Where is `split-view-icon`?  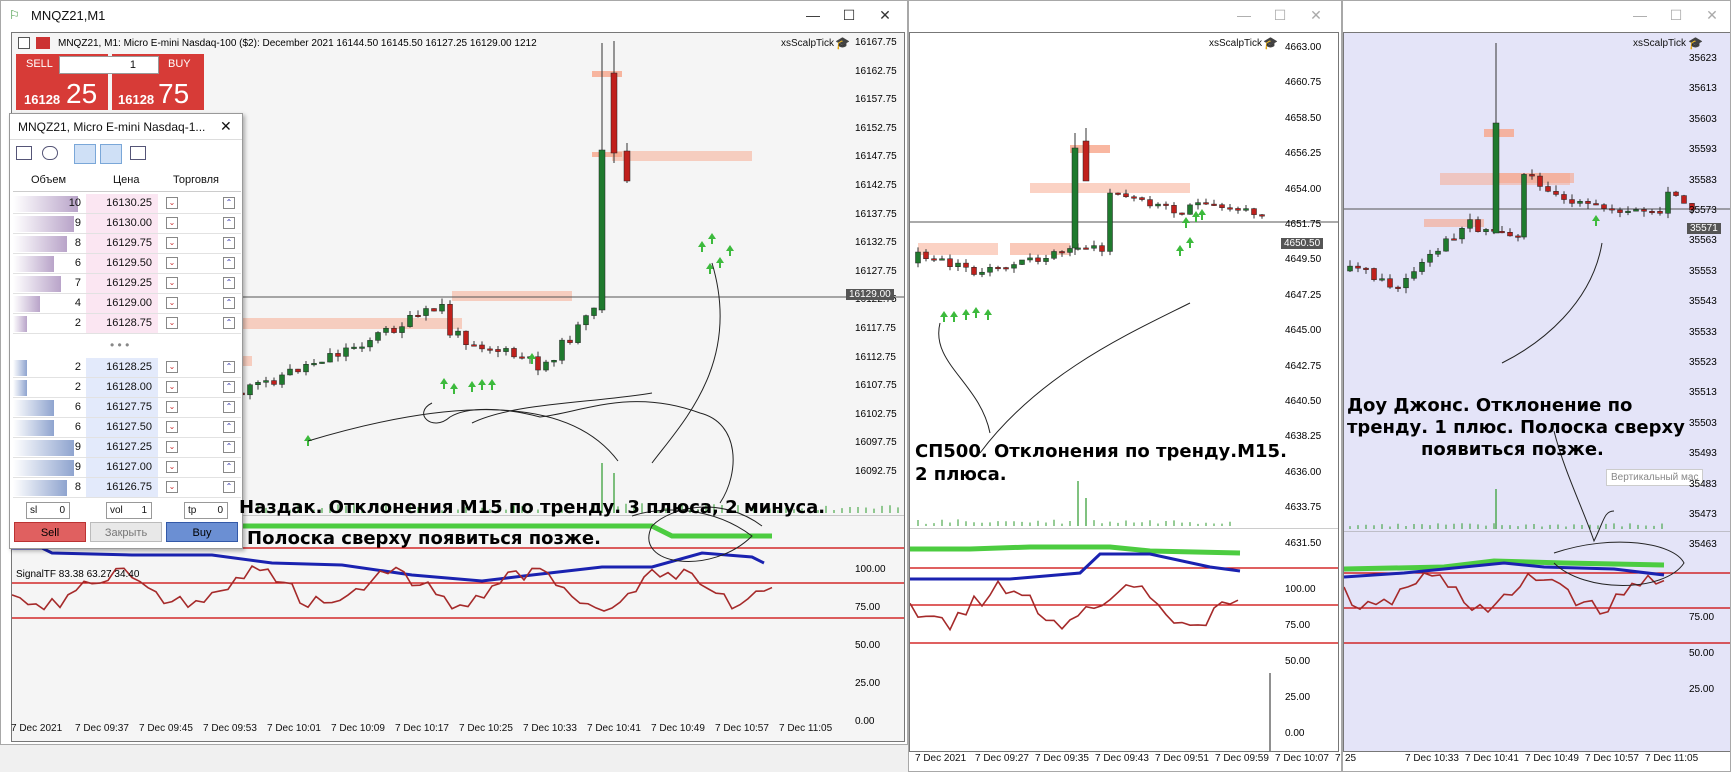
split-view-icon is located at coordinates (111, 154).